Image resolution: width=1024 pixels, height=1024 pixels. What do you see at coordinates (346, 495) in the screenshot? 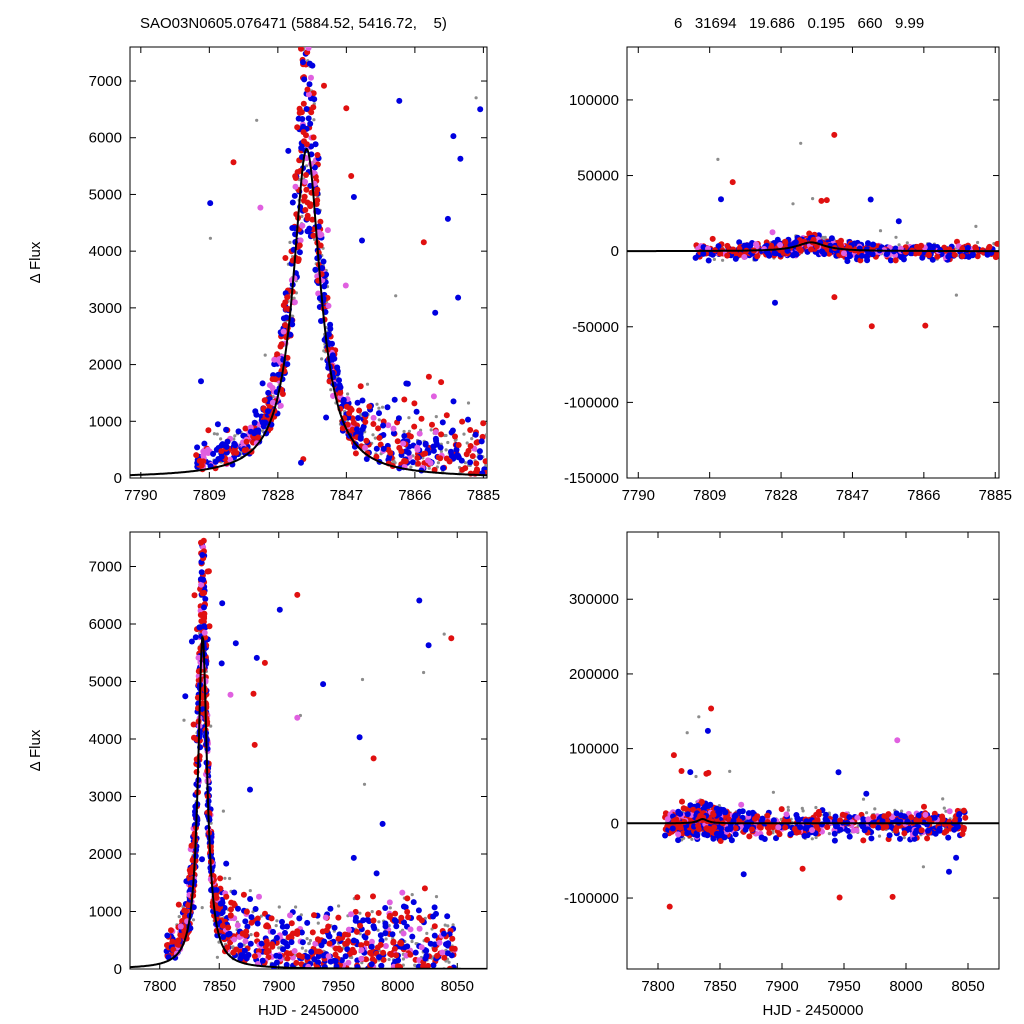
I see `x-tick-label: 7847` at bounding box center [346, 495].